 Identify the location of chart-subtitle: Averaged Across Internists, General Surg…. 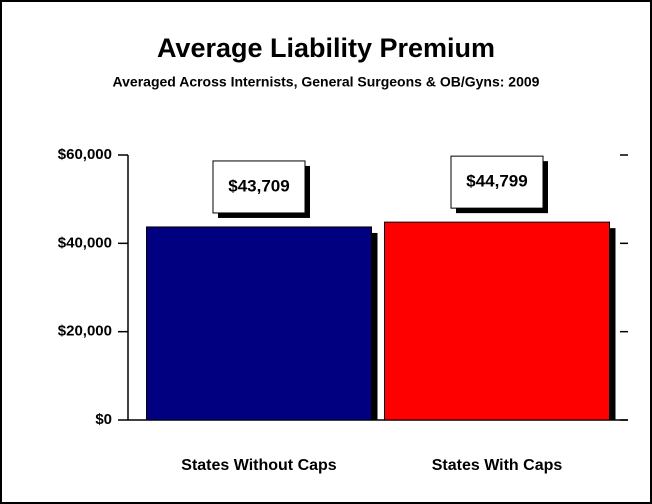
(326, 82).